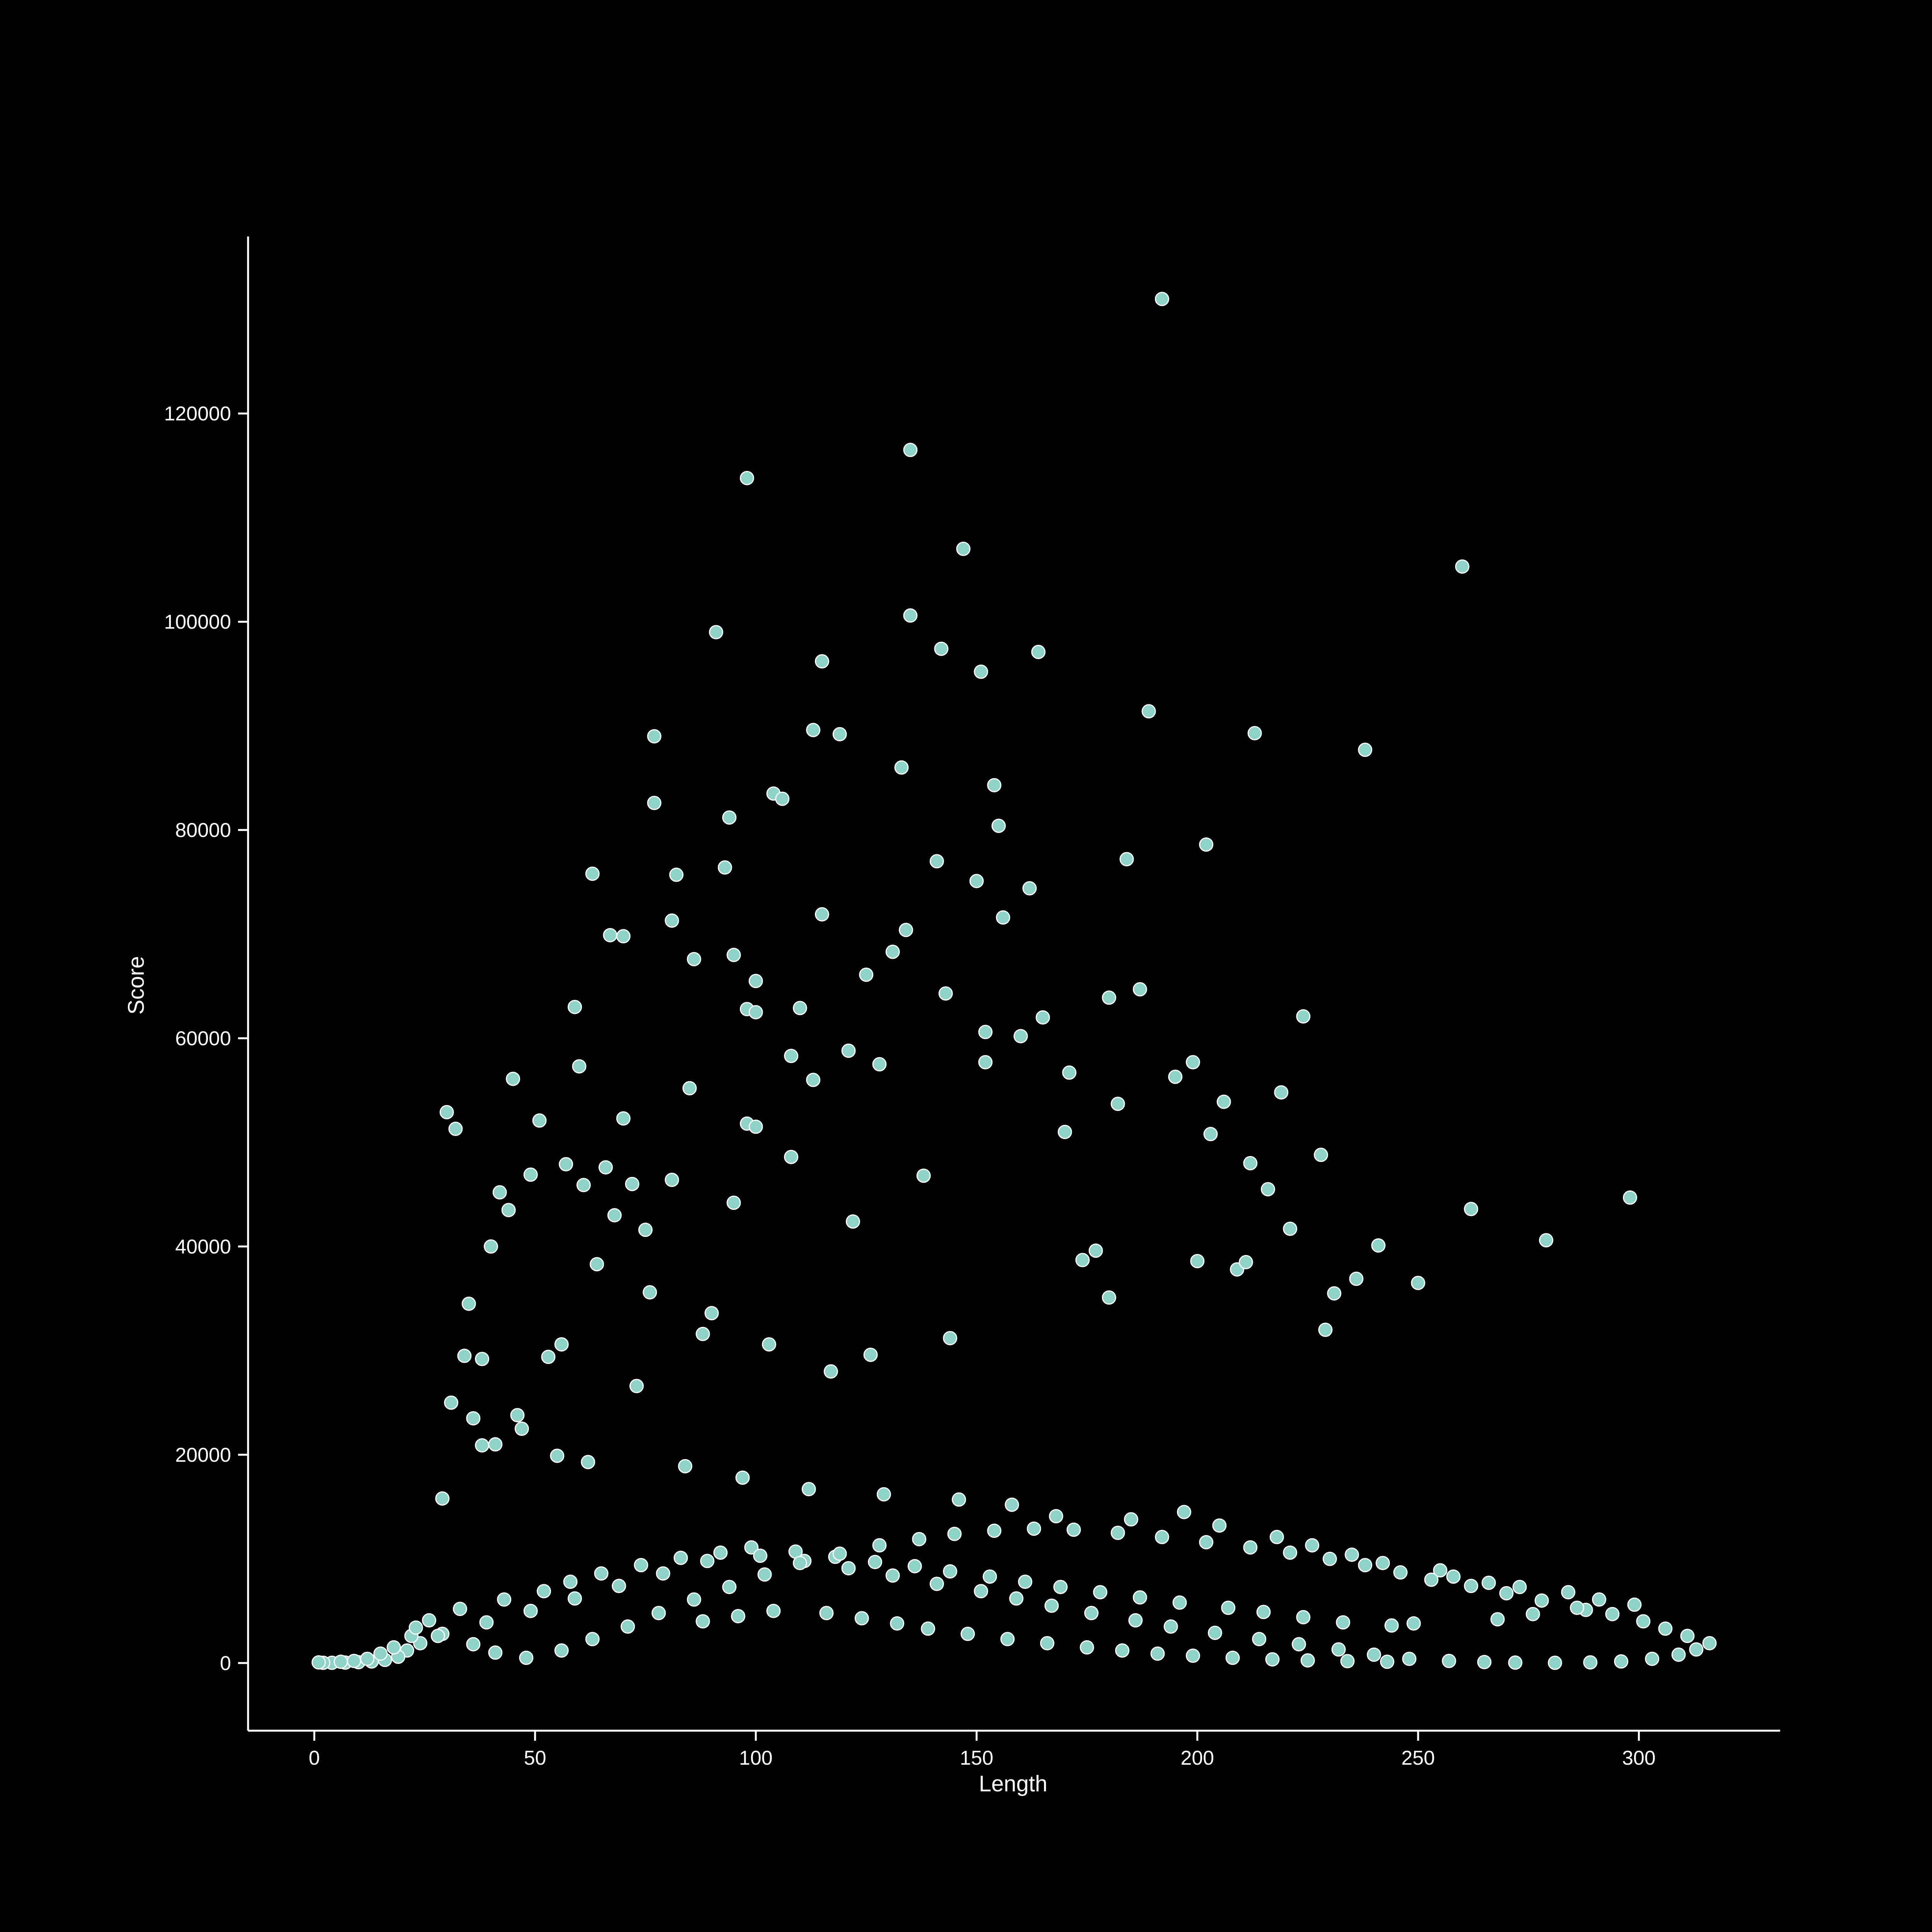  Describe the element at coordinates (535, 1758) in the screenshot. I see `x-tick-label: 50` at that location.